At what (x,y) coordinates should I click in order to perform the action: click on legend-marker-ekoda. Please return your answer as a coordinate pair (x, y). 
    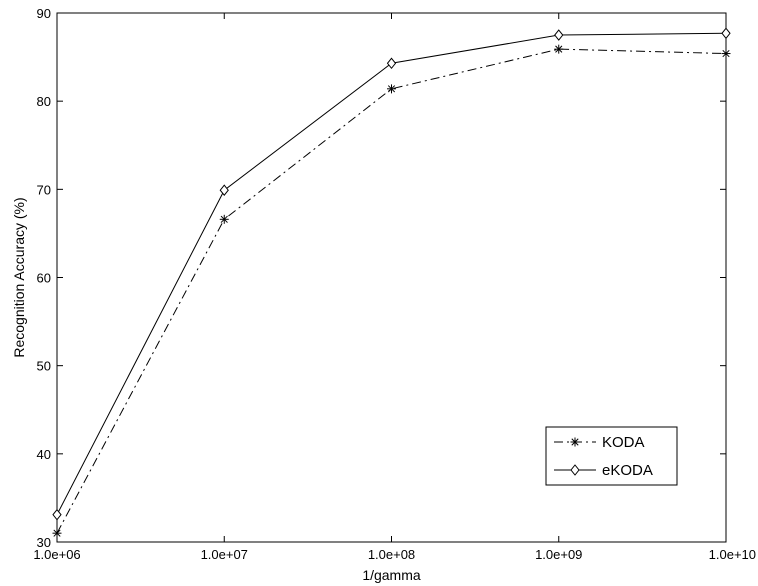
    Looking at the image, I should click on (575, 470).